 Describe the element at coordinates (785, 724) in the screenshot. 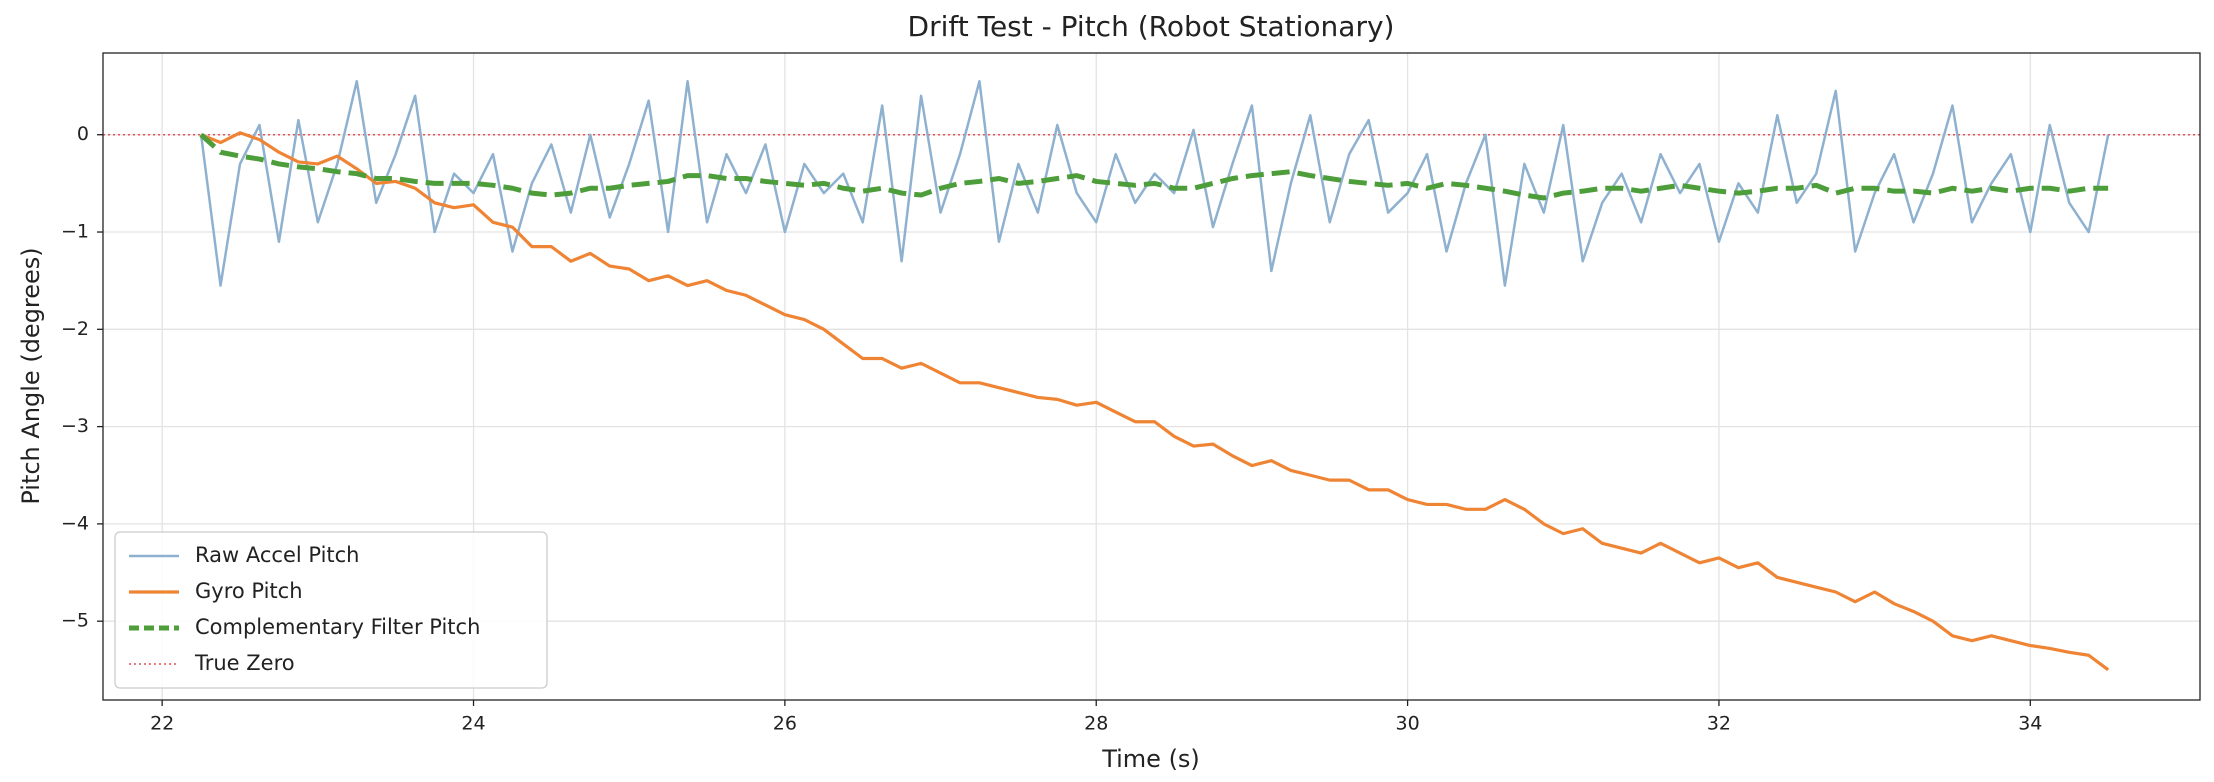

I see `x-tick-label: 26` at that location.